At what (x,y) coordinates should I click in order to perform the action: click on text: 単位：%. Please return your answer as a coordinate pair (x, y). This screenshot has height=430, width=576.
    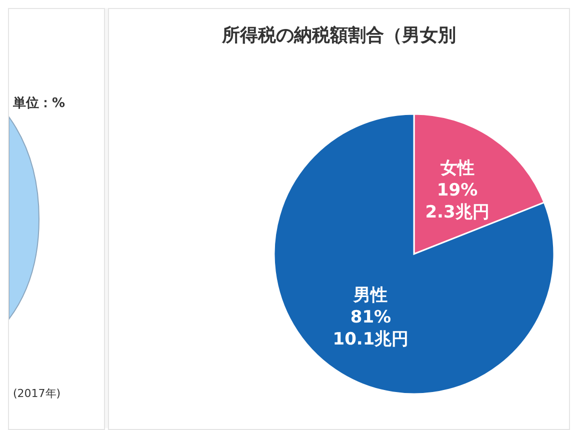
    Looking at the image, I should click on (39, 103).